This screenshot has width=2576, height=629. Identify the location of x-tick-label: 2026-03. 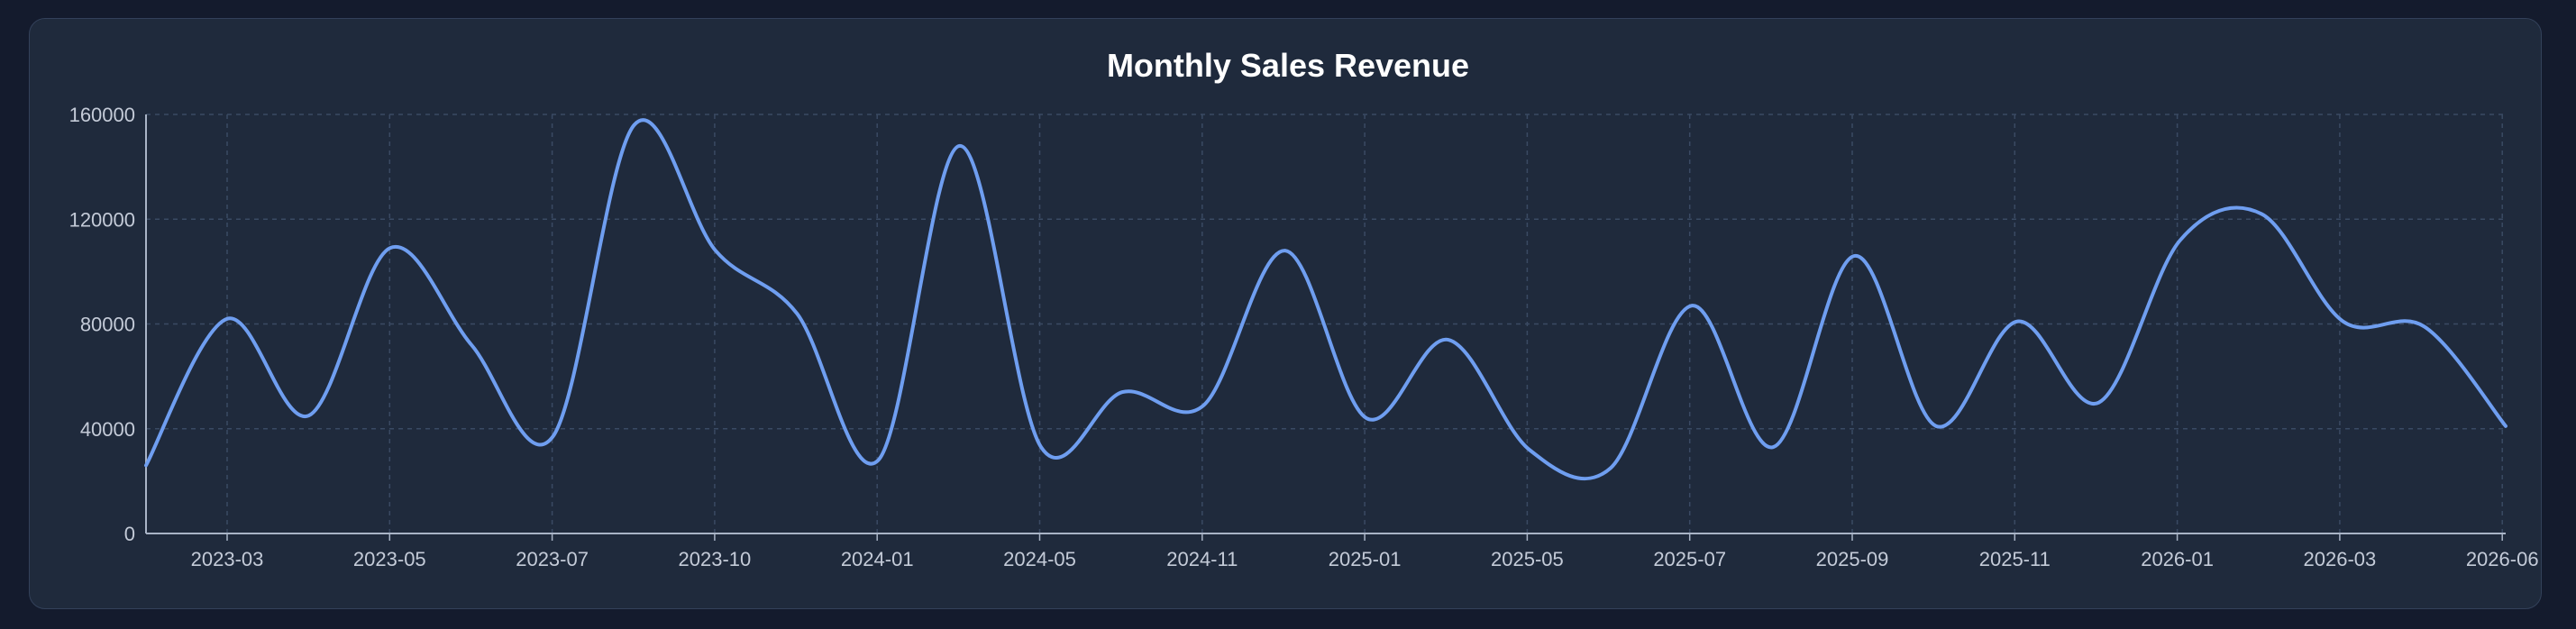
(2340, 559).